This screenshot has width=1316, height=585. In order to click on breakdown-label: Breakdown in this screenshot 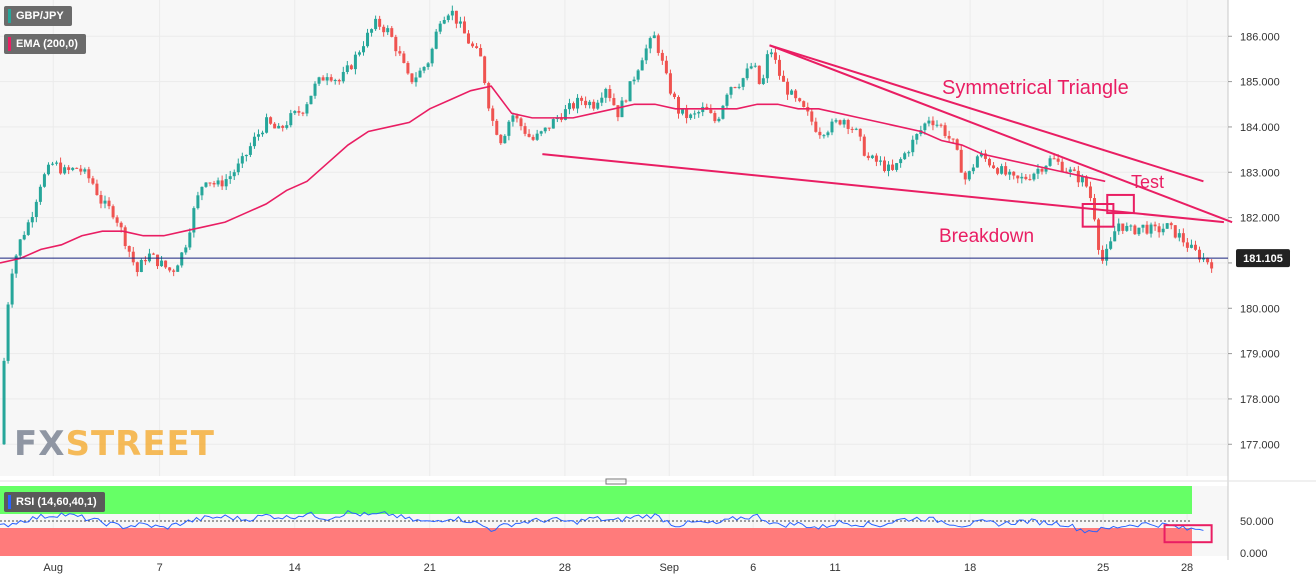, I will do `click(986, 236)`.